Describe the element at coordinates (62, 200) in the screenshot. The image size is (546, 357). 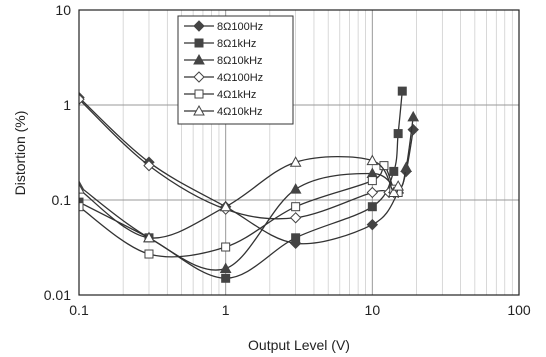
I see `y-tick-label: 0.1` at that location.